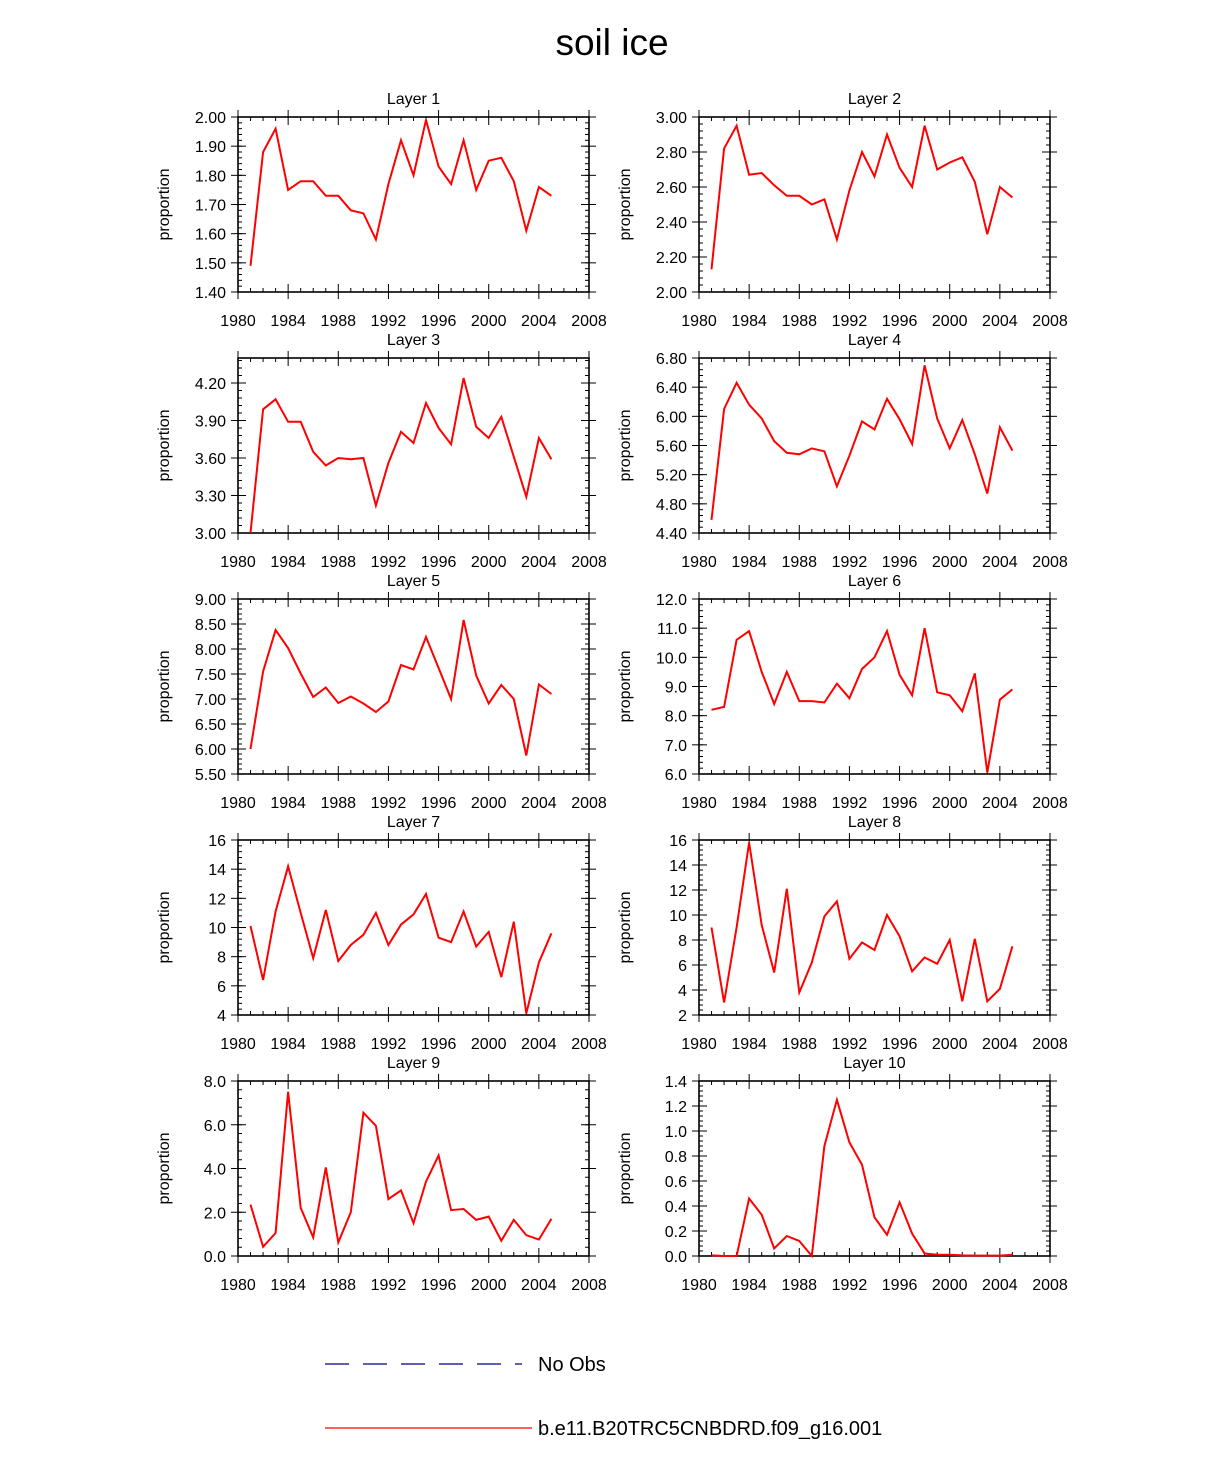 This screenshot has height=1470, width=1224. Describe the element at coordinates (389, 1044) in the screenshot. I see `panel-7-xtick-label: 1992` at that location.